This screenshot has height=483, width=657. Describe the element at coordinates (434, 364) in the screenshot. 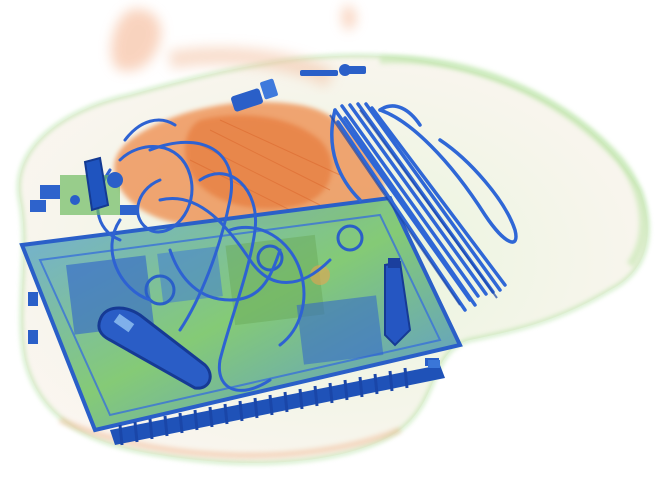

I see `small-part` at that location.